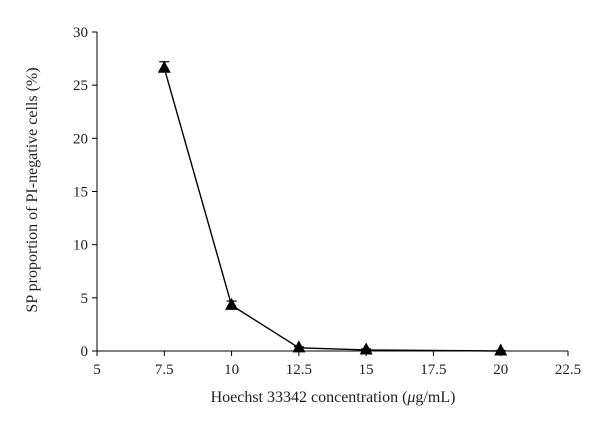 This screenshot has height=430, width=600. Describe the element at coordinates (97, 370) in the screenshot. I see `x-tick-label: 5` at that location.